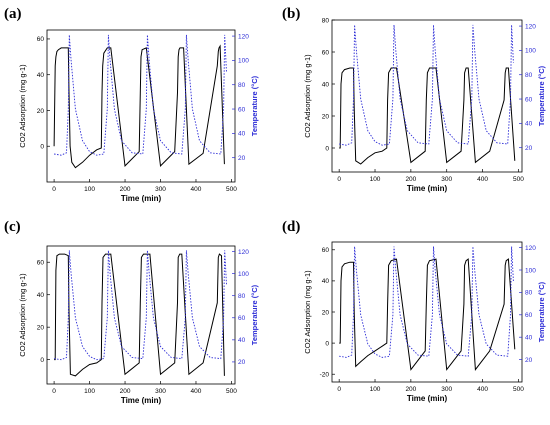  I want to click on y-tick-label: -20, so click(325, 375).